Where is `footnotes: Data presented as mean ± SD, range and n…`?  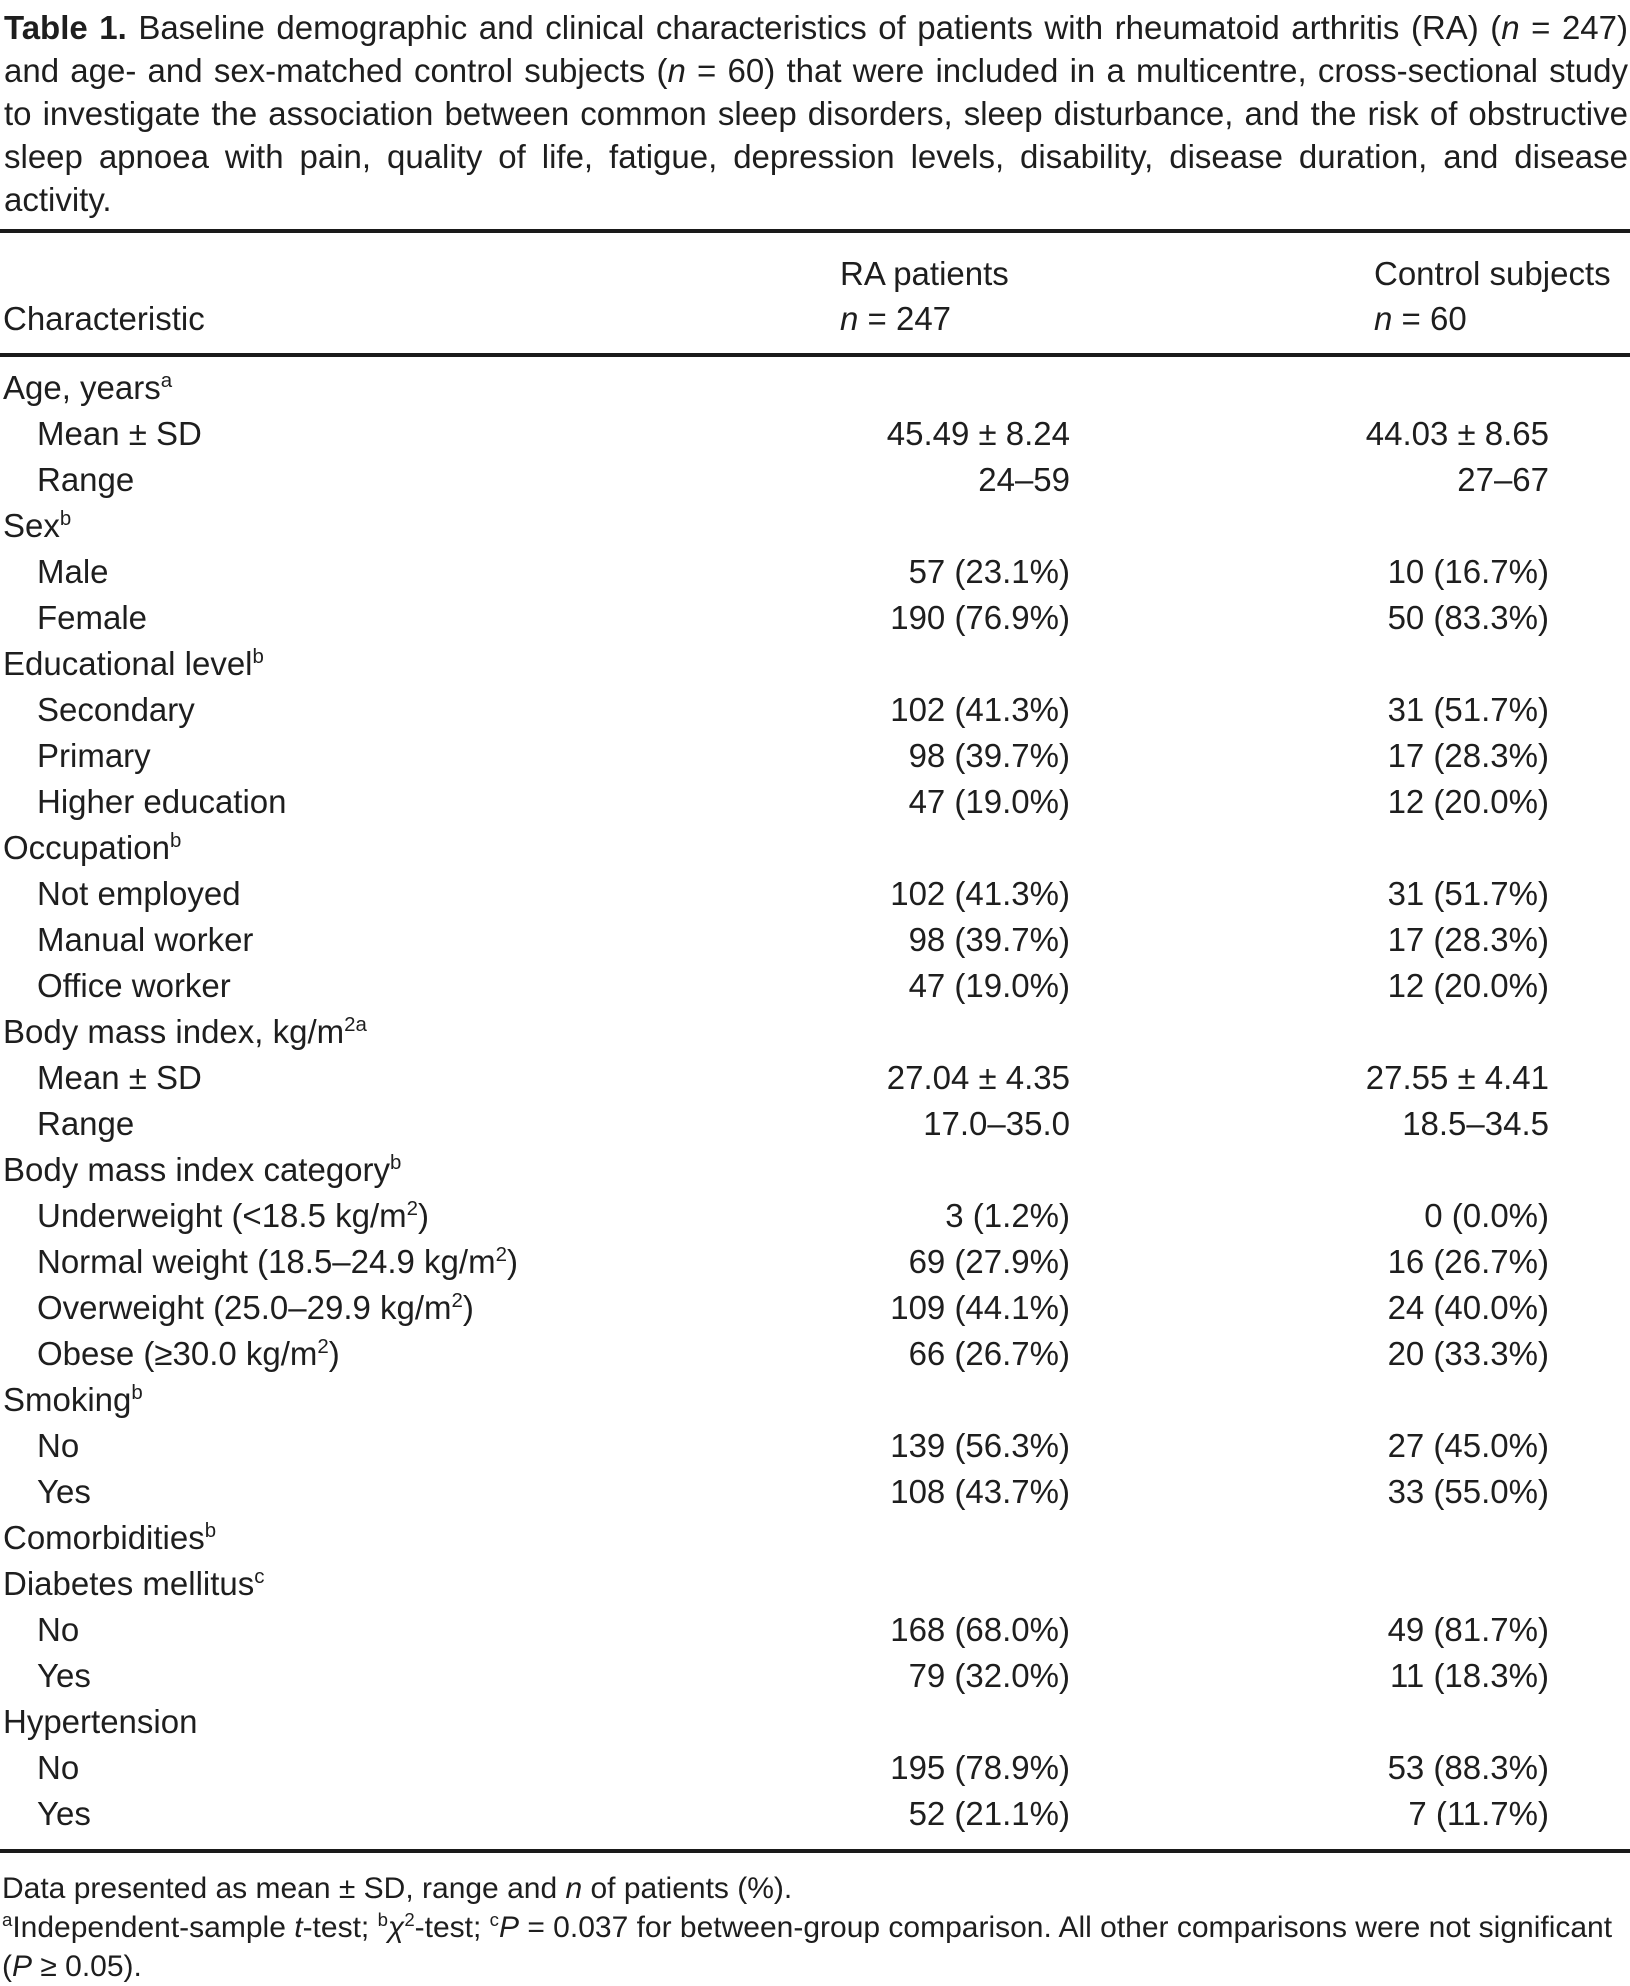
footnotes: Data presented as mean ± SD, range and n… is located at coordinates (815, 1927).